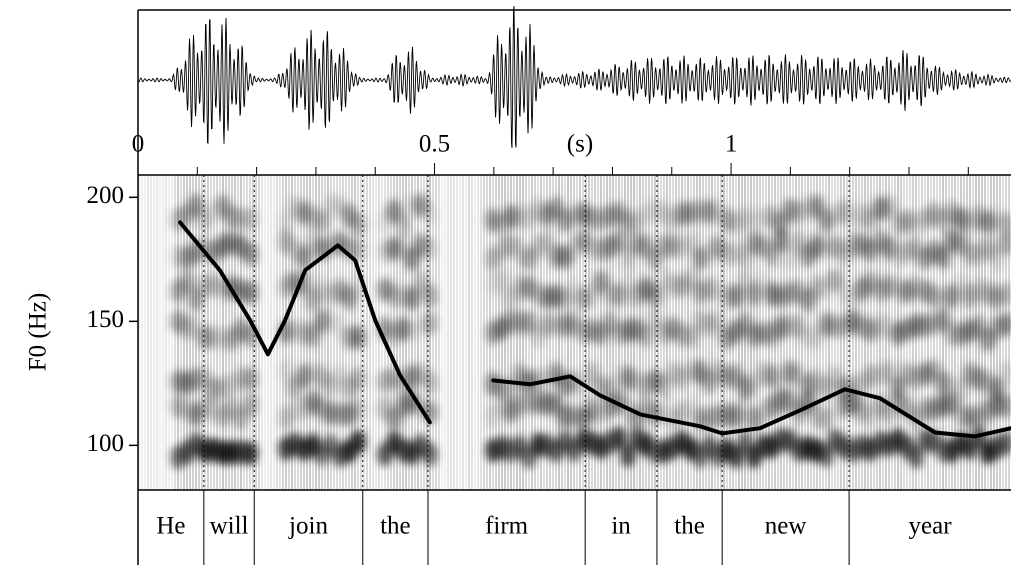 This screenshot has width=1011, height=565. Describe the element at coordinates (621, 526) in the screenshot. I see `word-label: in` at that location.